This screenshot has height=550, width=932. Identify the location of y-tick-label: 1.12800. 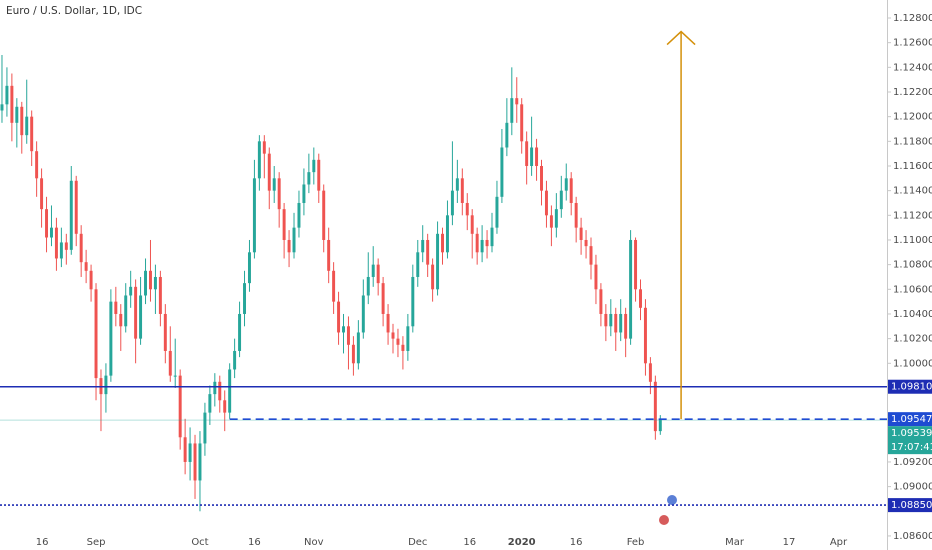
(912, 18).